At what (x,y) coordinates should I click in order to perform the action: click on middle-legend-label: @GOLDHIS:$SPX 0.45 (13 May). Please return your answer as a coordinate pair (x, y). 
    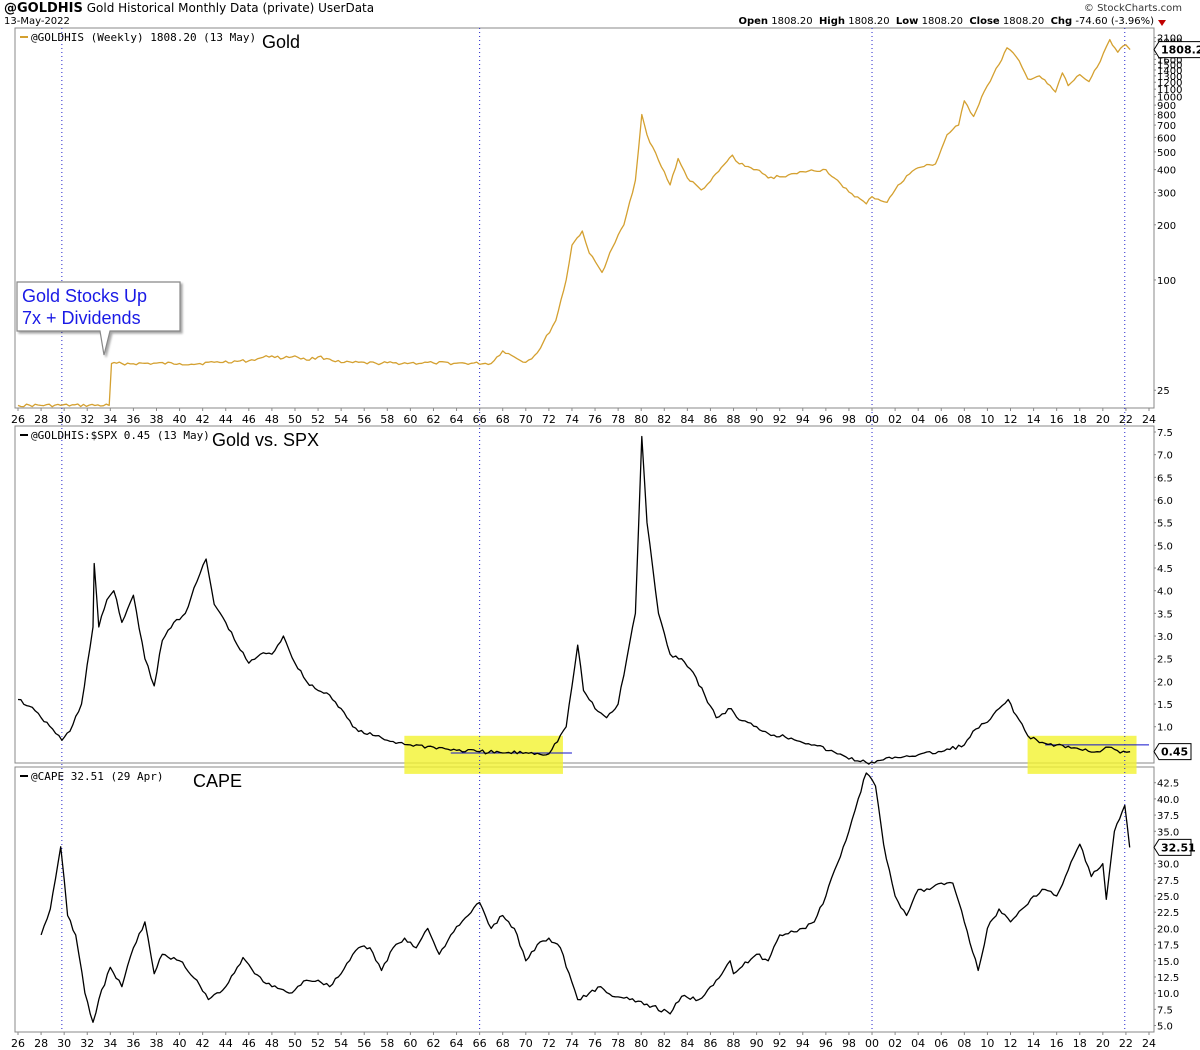
    Looking at the image, I should click on (120, 435).